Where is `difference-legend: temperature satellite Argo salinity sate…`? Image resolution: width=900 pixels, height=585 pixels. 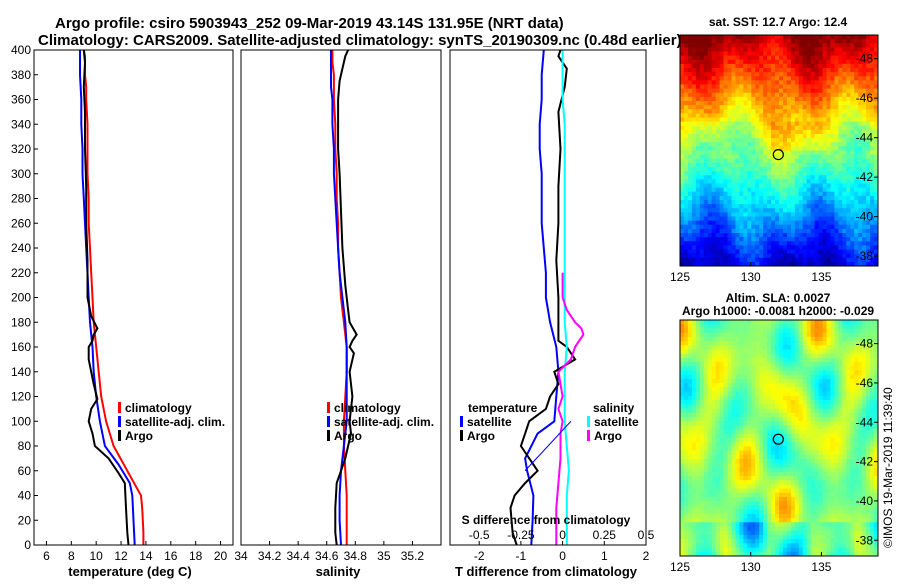
difference-legend: temperature satellite Argo salinity sate… is located at coordinates (549, 422).